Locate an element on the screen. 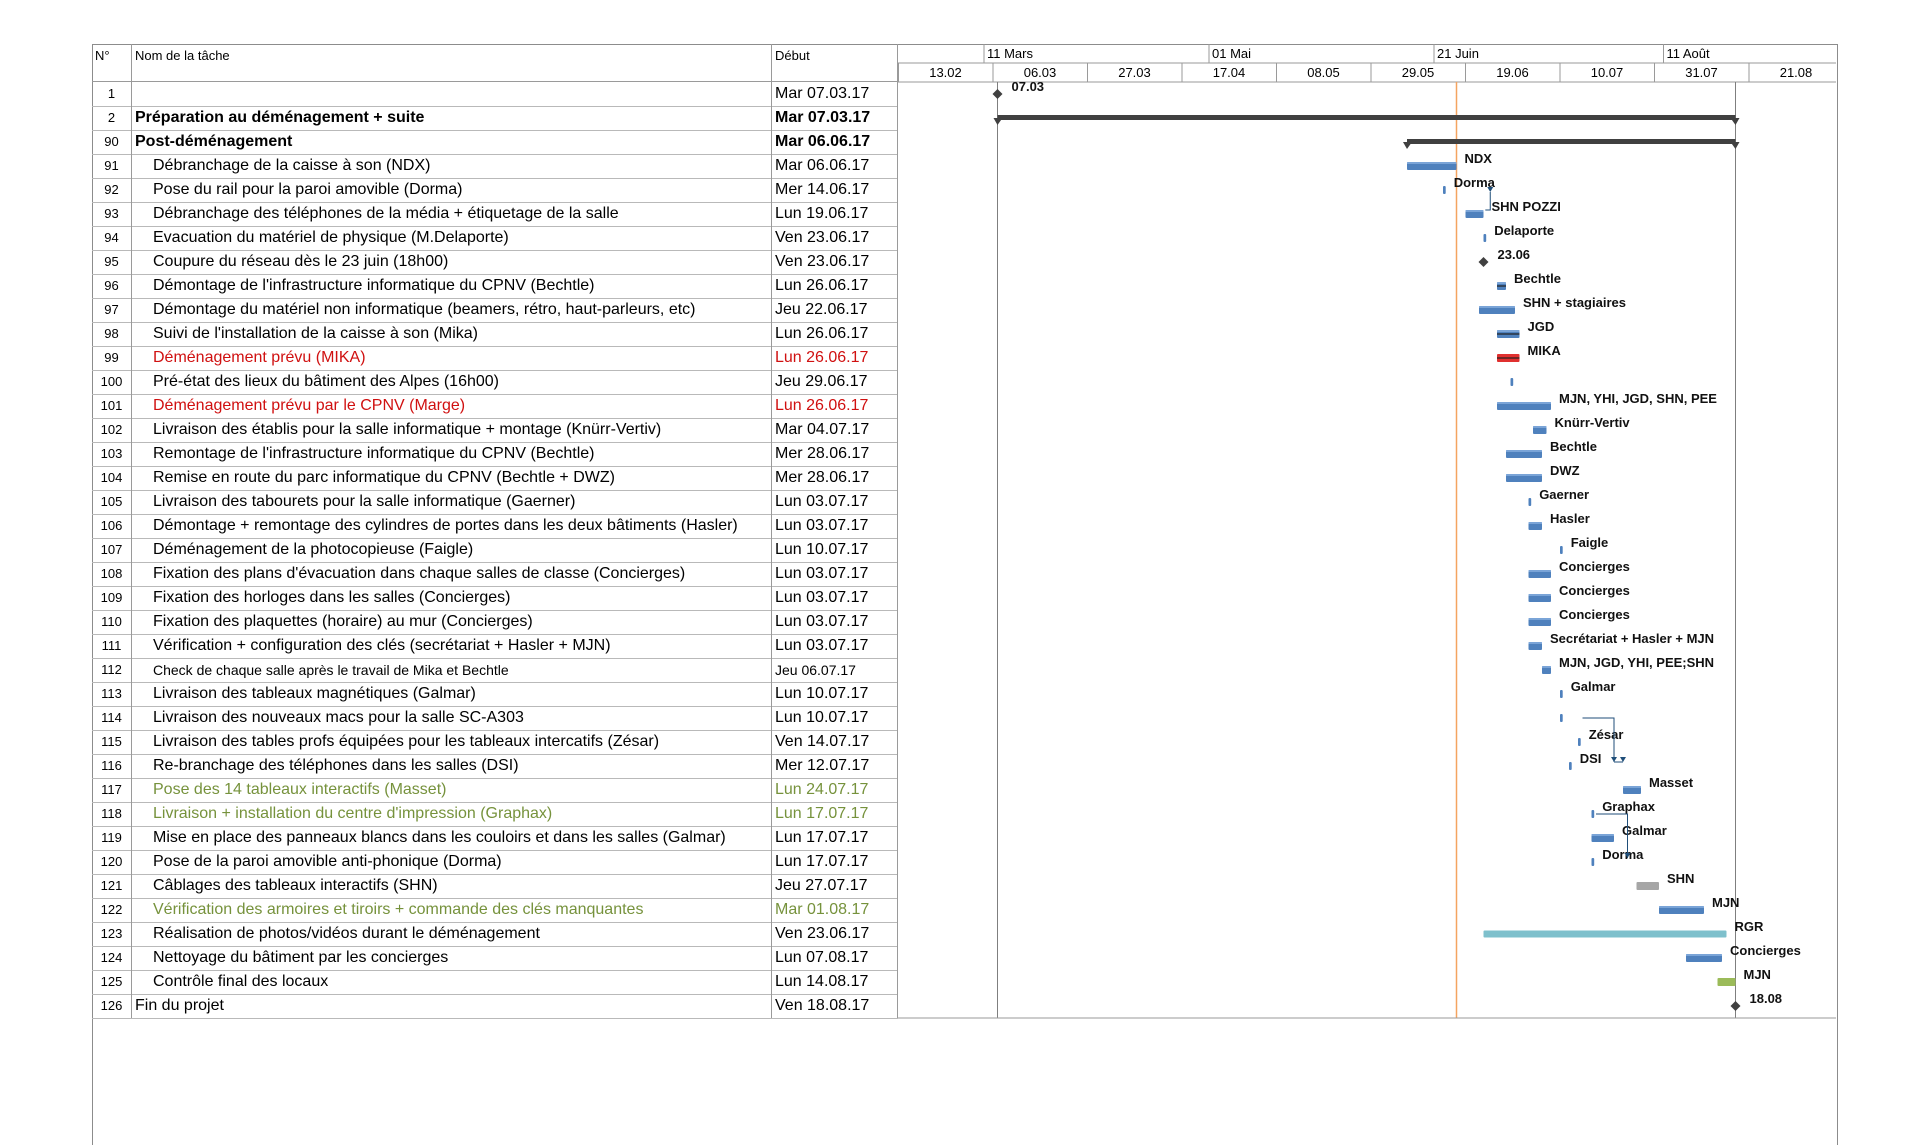 This screenshot has height=1145, width=1920. table-row: 125 Contrôle final des locaux Lun 14.08.17 is located at coordinates (495, 982).